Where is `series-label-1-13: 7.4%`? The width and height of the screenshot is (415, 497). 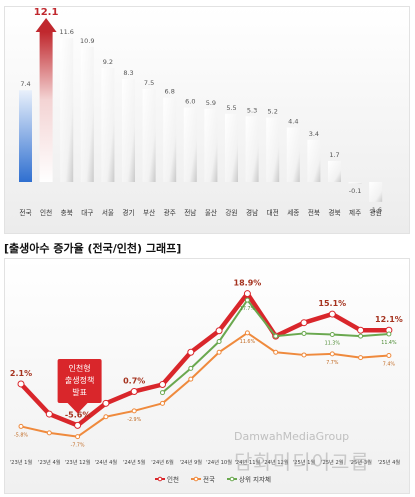
series-label-1-13: 7.4% is located at coordinates (389, 364).